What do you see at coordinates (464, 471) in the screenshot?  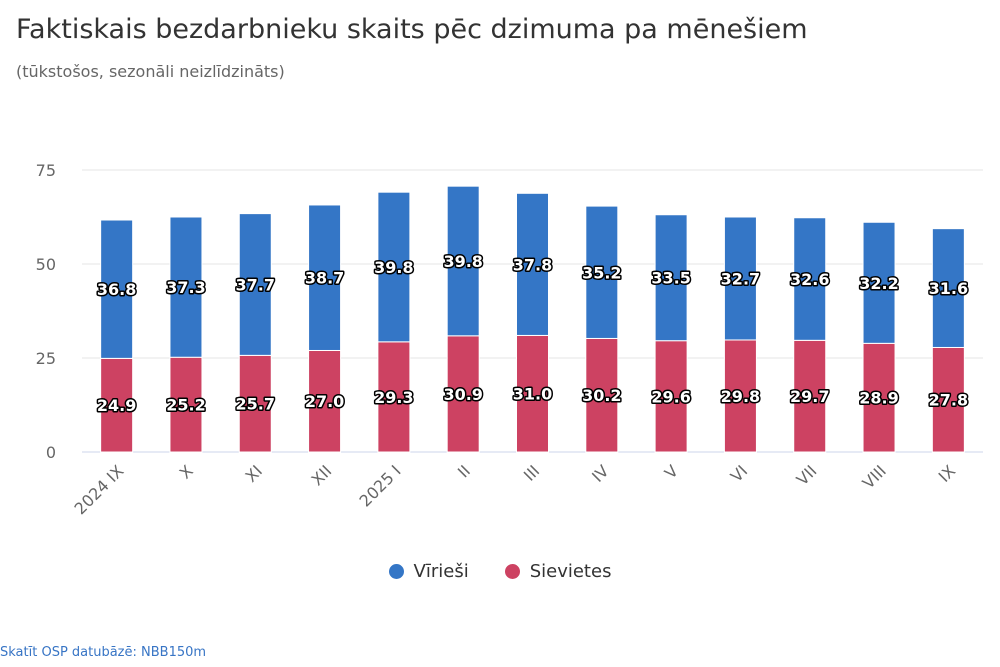 I see `x-tick-label: II` at bounding box center [464, 471].